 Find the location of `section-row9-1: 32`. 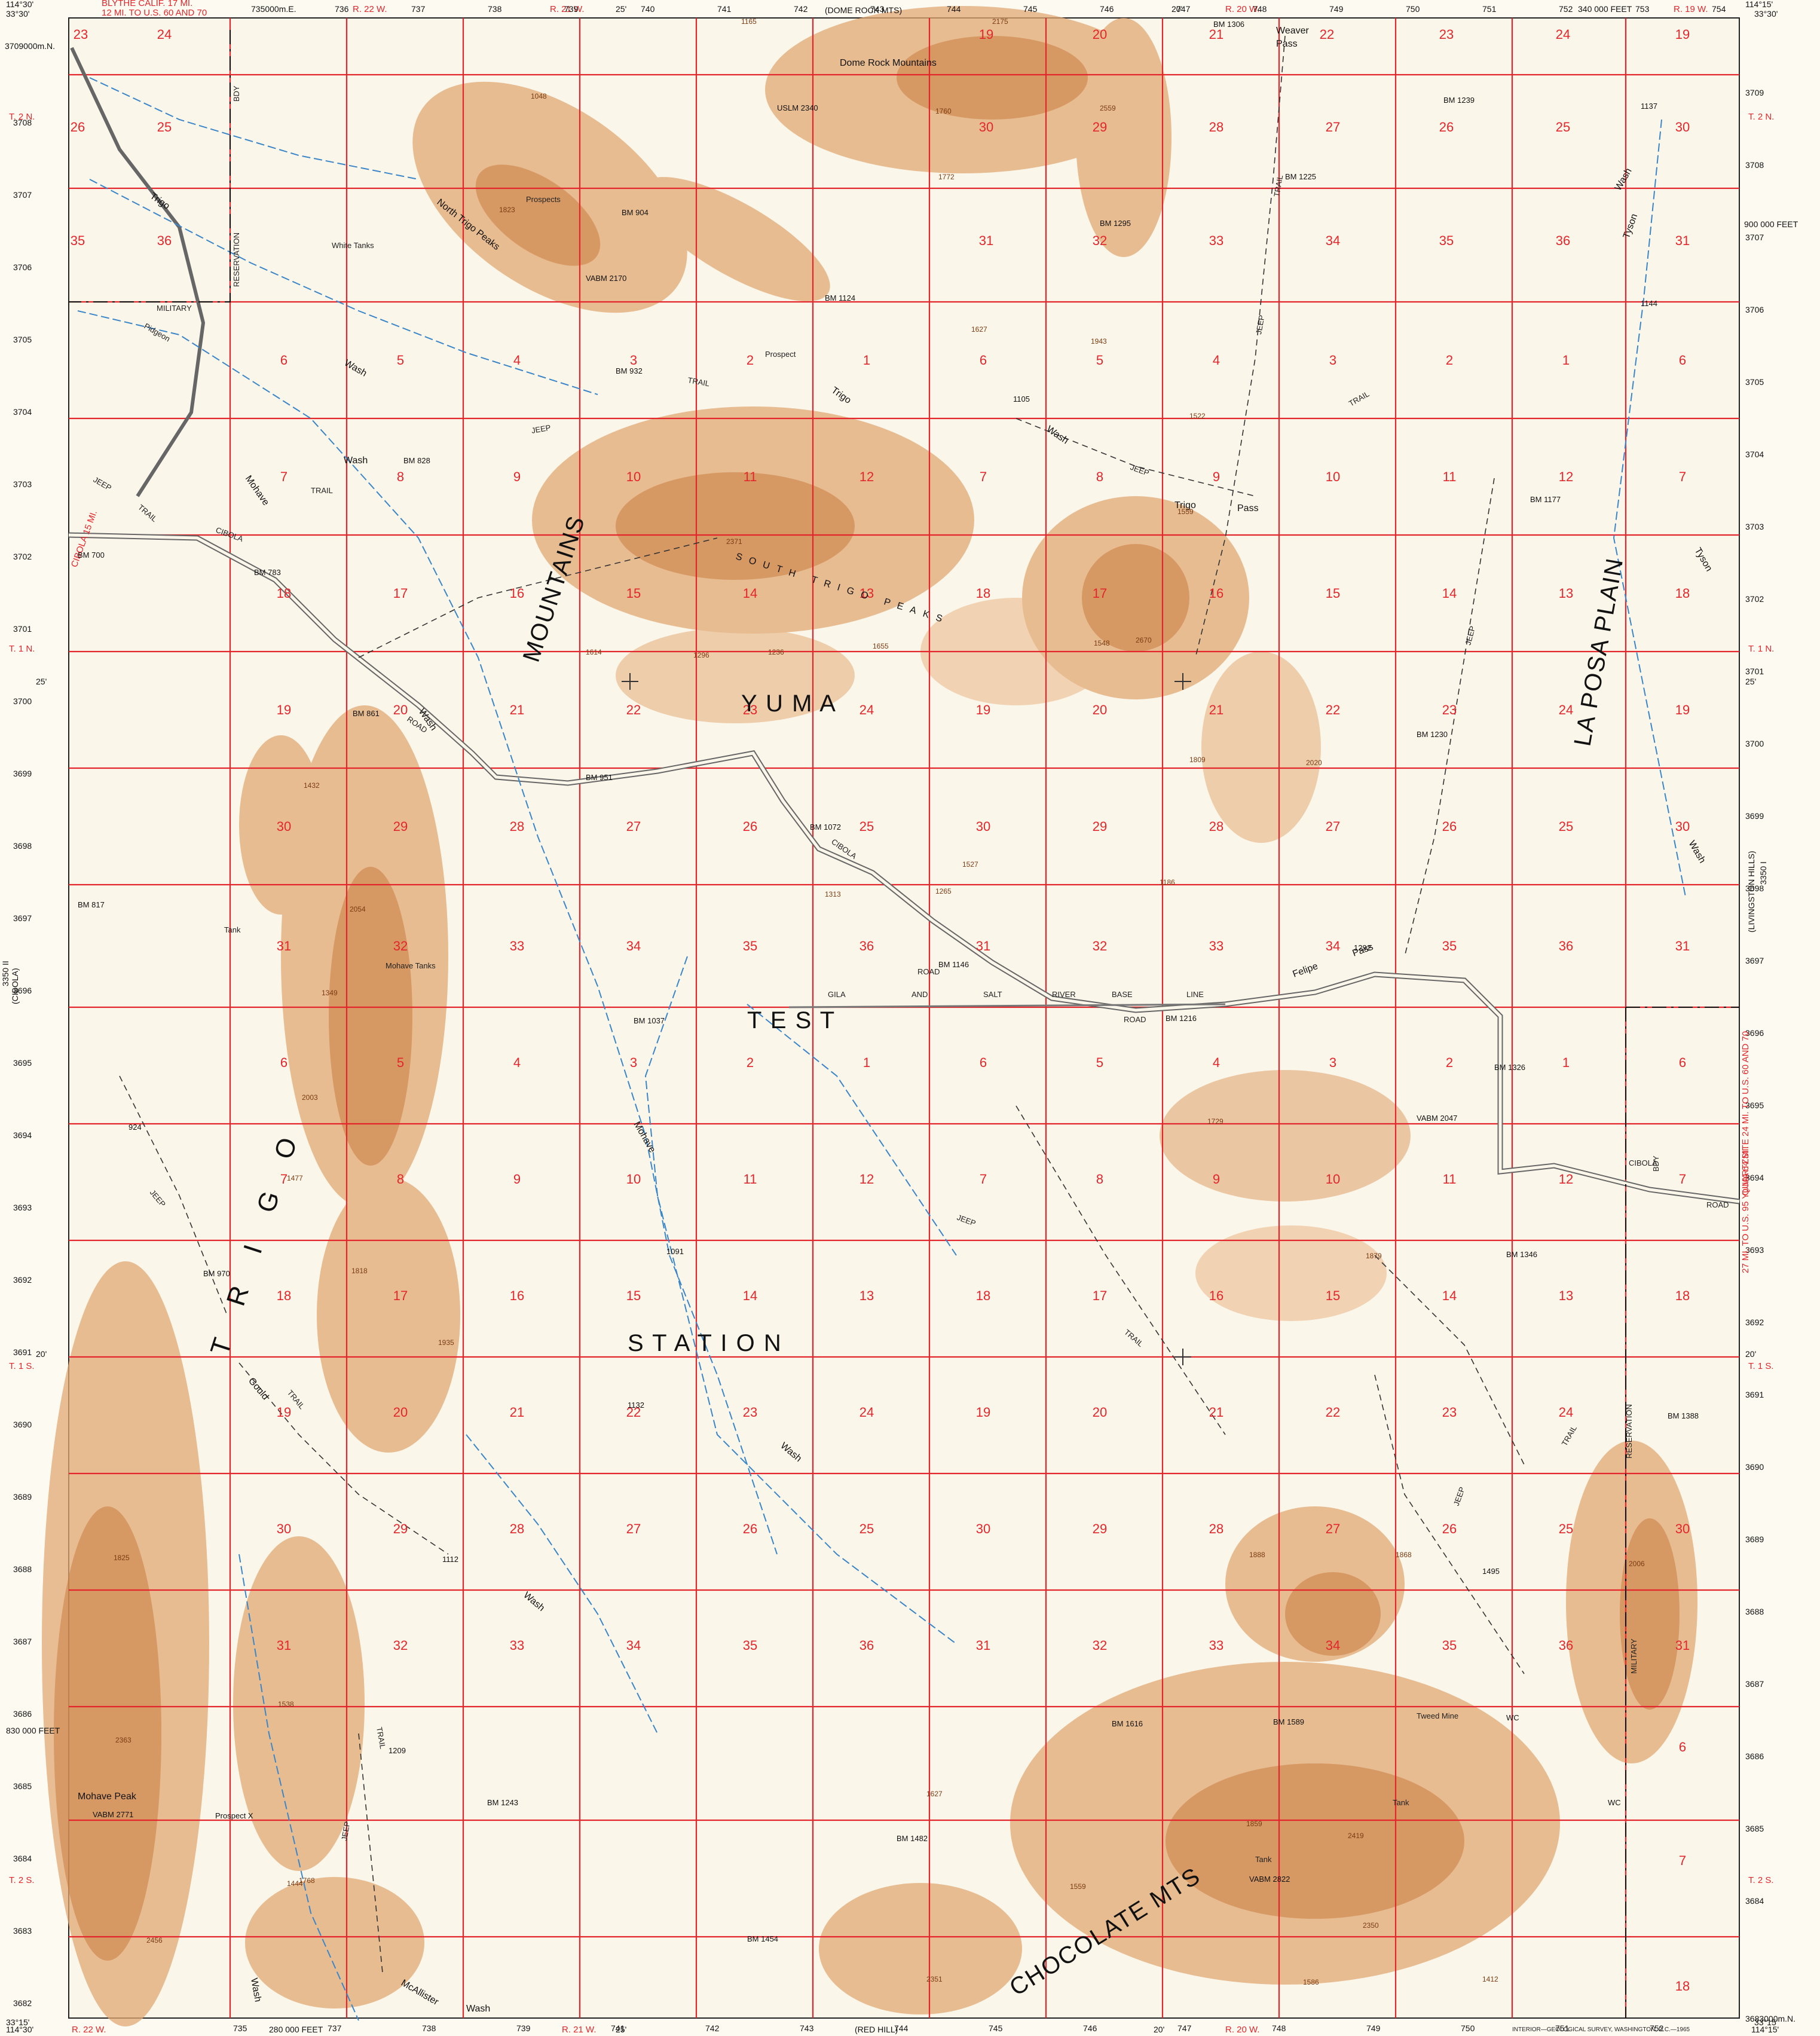

section-row9-1: 32 is located at coordinates (401, 945).